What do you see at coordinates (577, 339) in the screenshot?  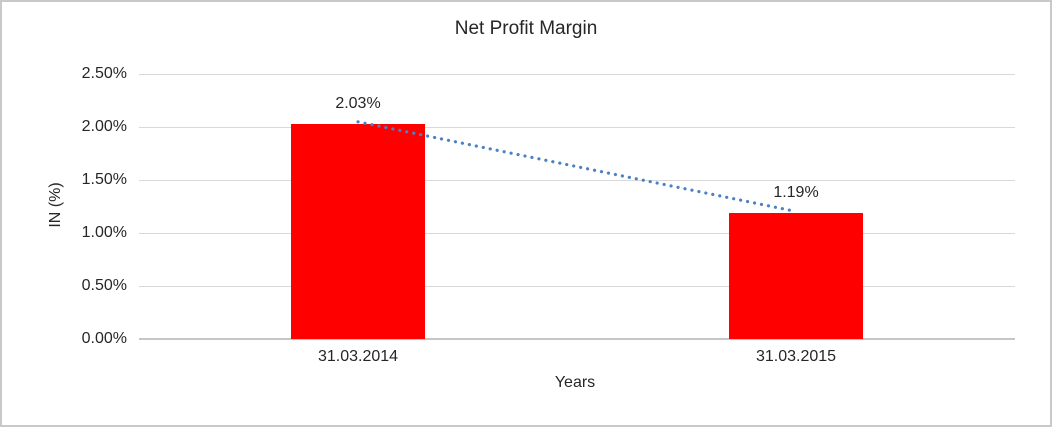 I see `x-axis-line` at bounding box center [577, 339].